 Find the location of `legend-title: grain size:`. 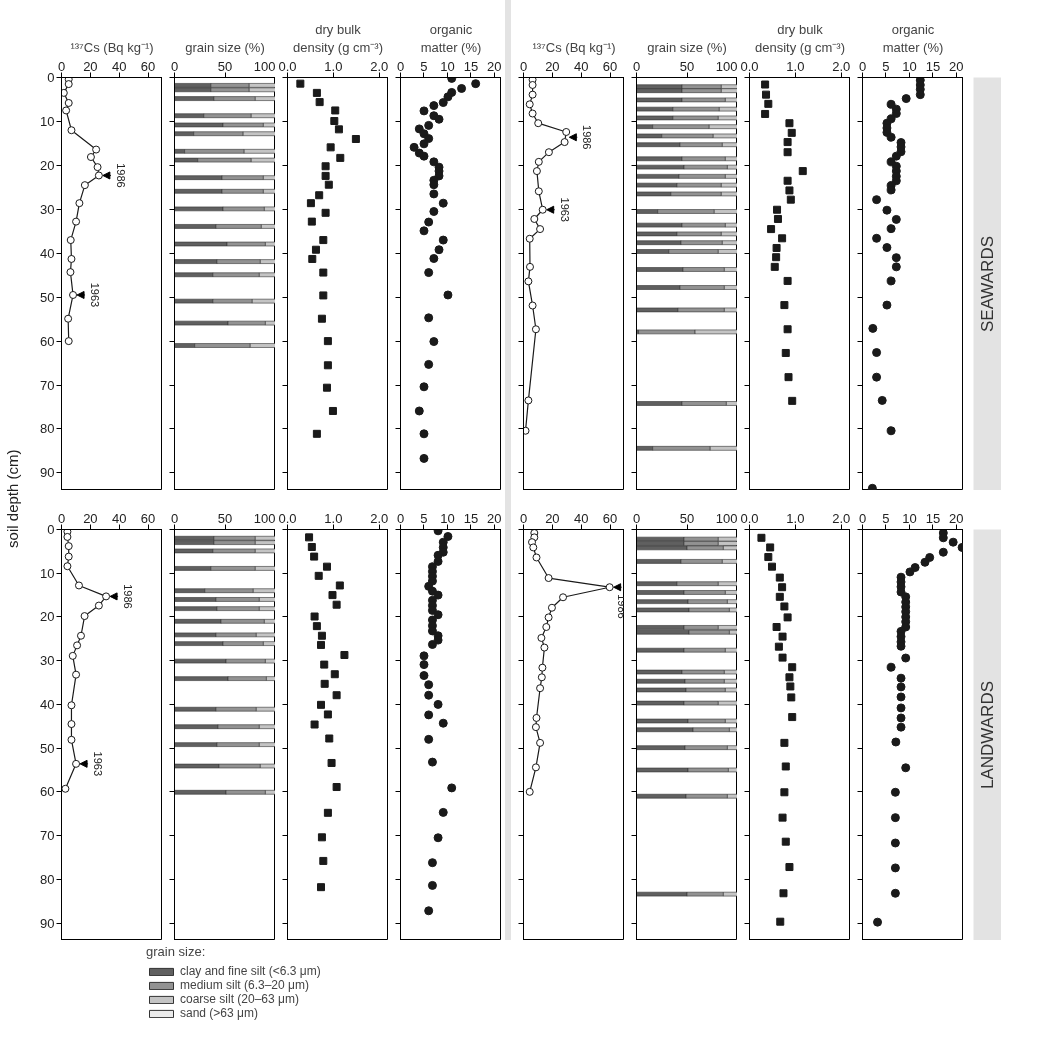

legend-title: grain size: is located at coordinates (176, 951).